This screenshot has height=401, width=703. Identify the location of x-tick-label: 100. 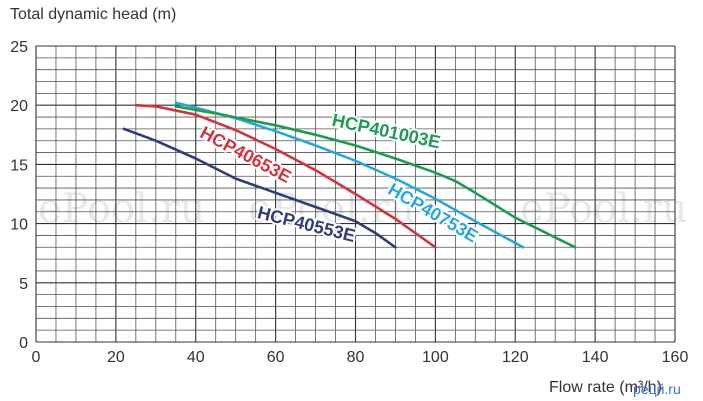
(435, 357).